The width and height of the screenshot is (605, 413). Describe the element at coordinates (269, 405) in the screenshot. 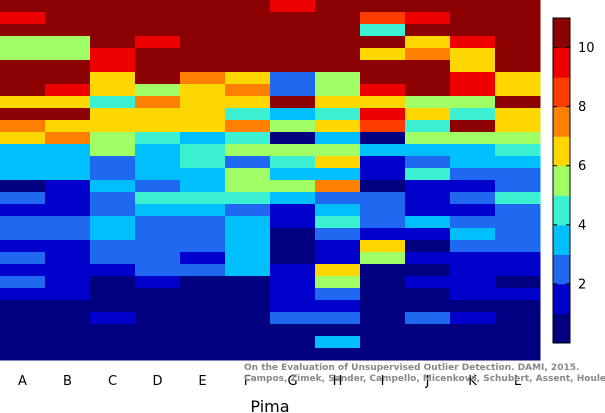

I see `x-axis-label: Pima` at that location.